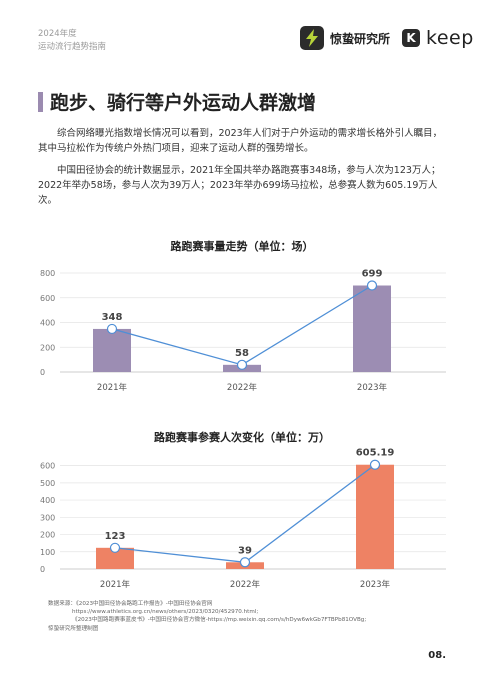  Describe the element at coordinates (47, 273) in the screenshot. I see `y-tick-label: 800` at that location.